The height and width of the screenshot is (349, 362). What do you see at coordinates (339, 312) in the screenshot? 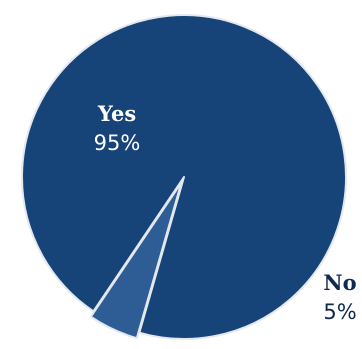
I see `slice-percent-no: 5%` at bounding box center [339, 312].